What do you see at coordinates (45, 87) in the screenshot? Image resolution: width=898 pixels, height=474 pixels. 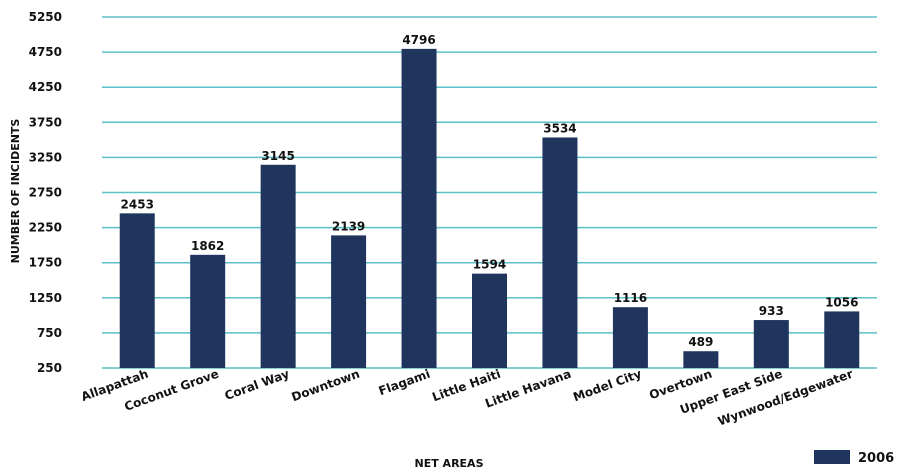 I see `y-tick-label: 4250` at bounding box center [45, 87].